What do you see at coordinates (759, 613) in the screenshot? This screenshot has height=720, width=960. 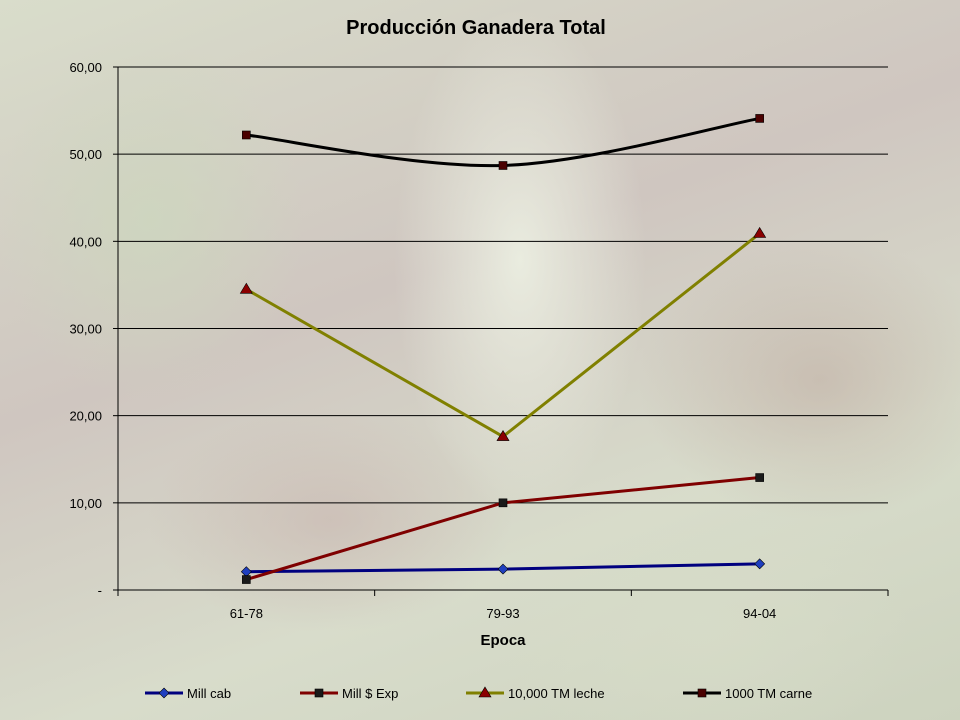 I see `x-tick-label: 94-04` at bounding box center [759, 613].